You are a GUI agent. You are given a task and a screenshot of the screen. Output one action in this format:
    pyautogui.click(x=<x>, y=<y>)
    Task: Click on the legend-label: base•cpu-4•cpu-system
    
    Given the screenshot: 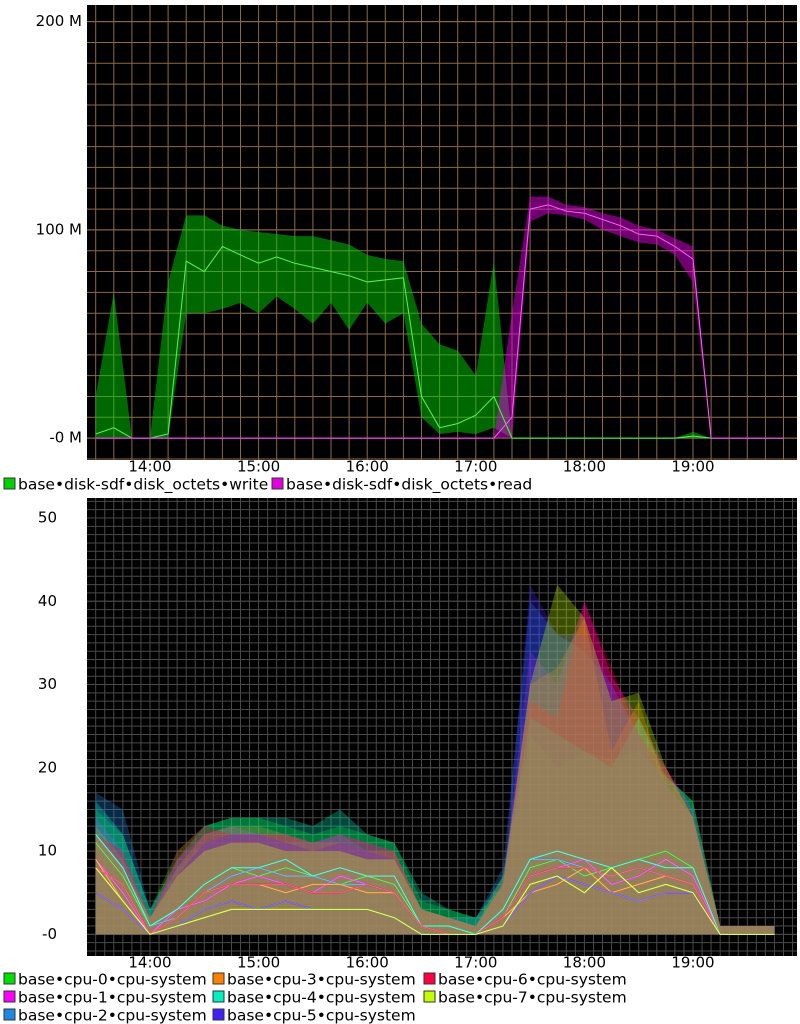 What is the action you would take?
    pyautogui.click(x=321, y=998)
    